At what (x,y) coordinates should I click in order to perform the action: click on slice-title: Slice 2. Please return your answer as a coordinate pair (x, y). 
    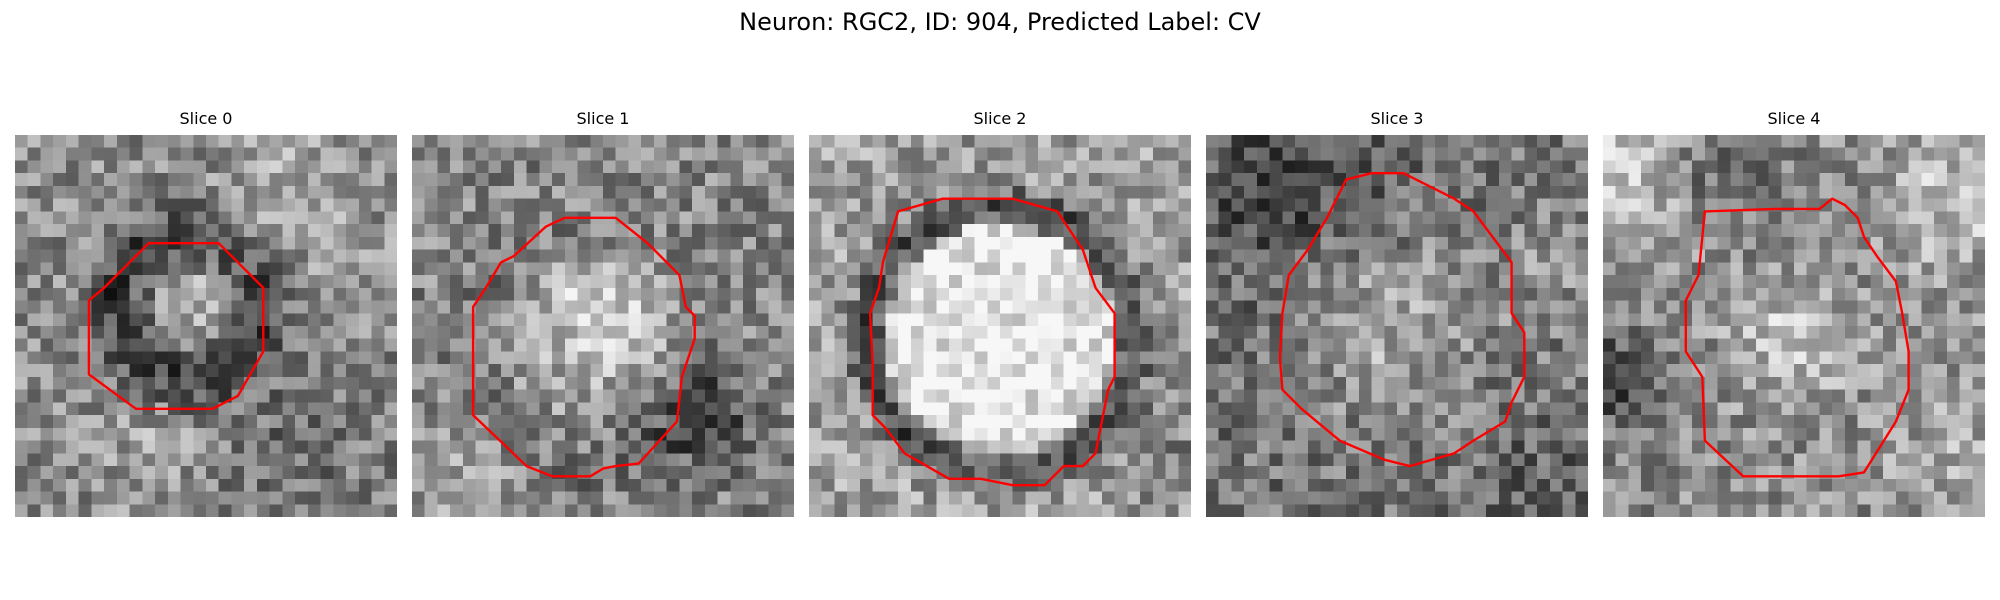
    Looking at the image, I should click on (1000, 118).